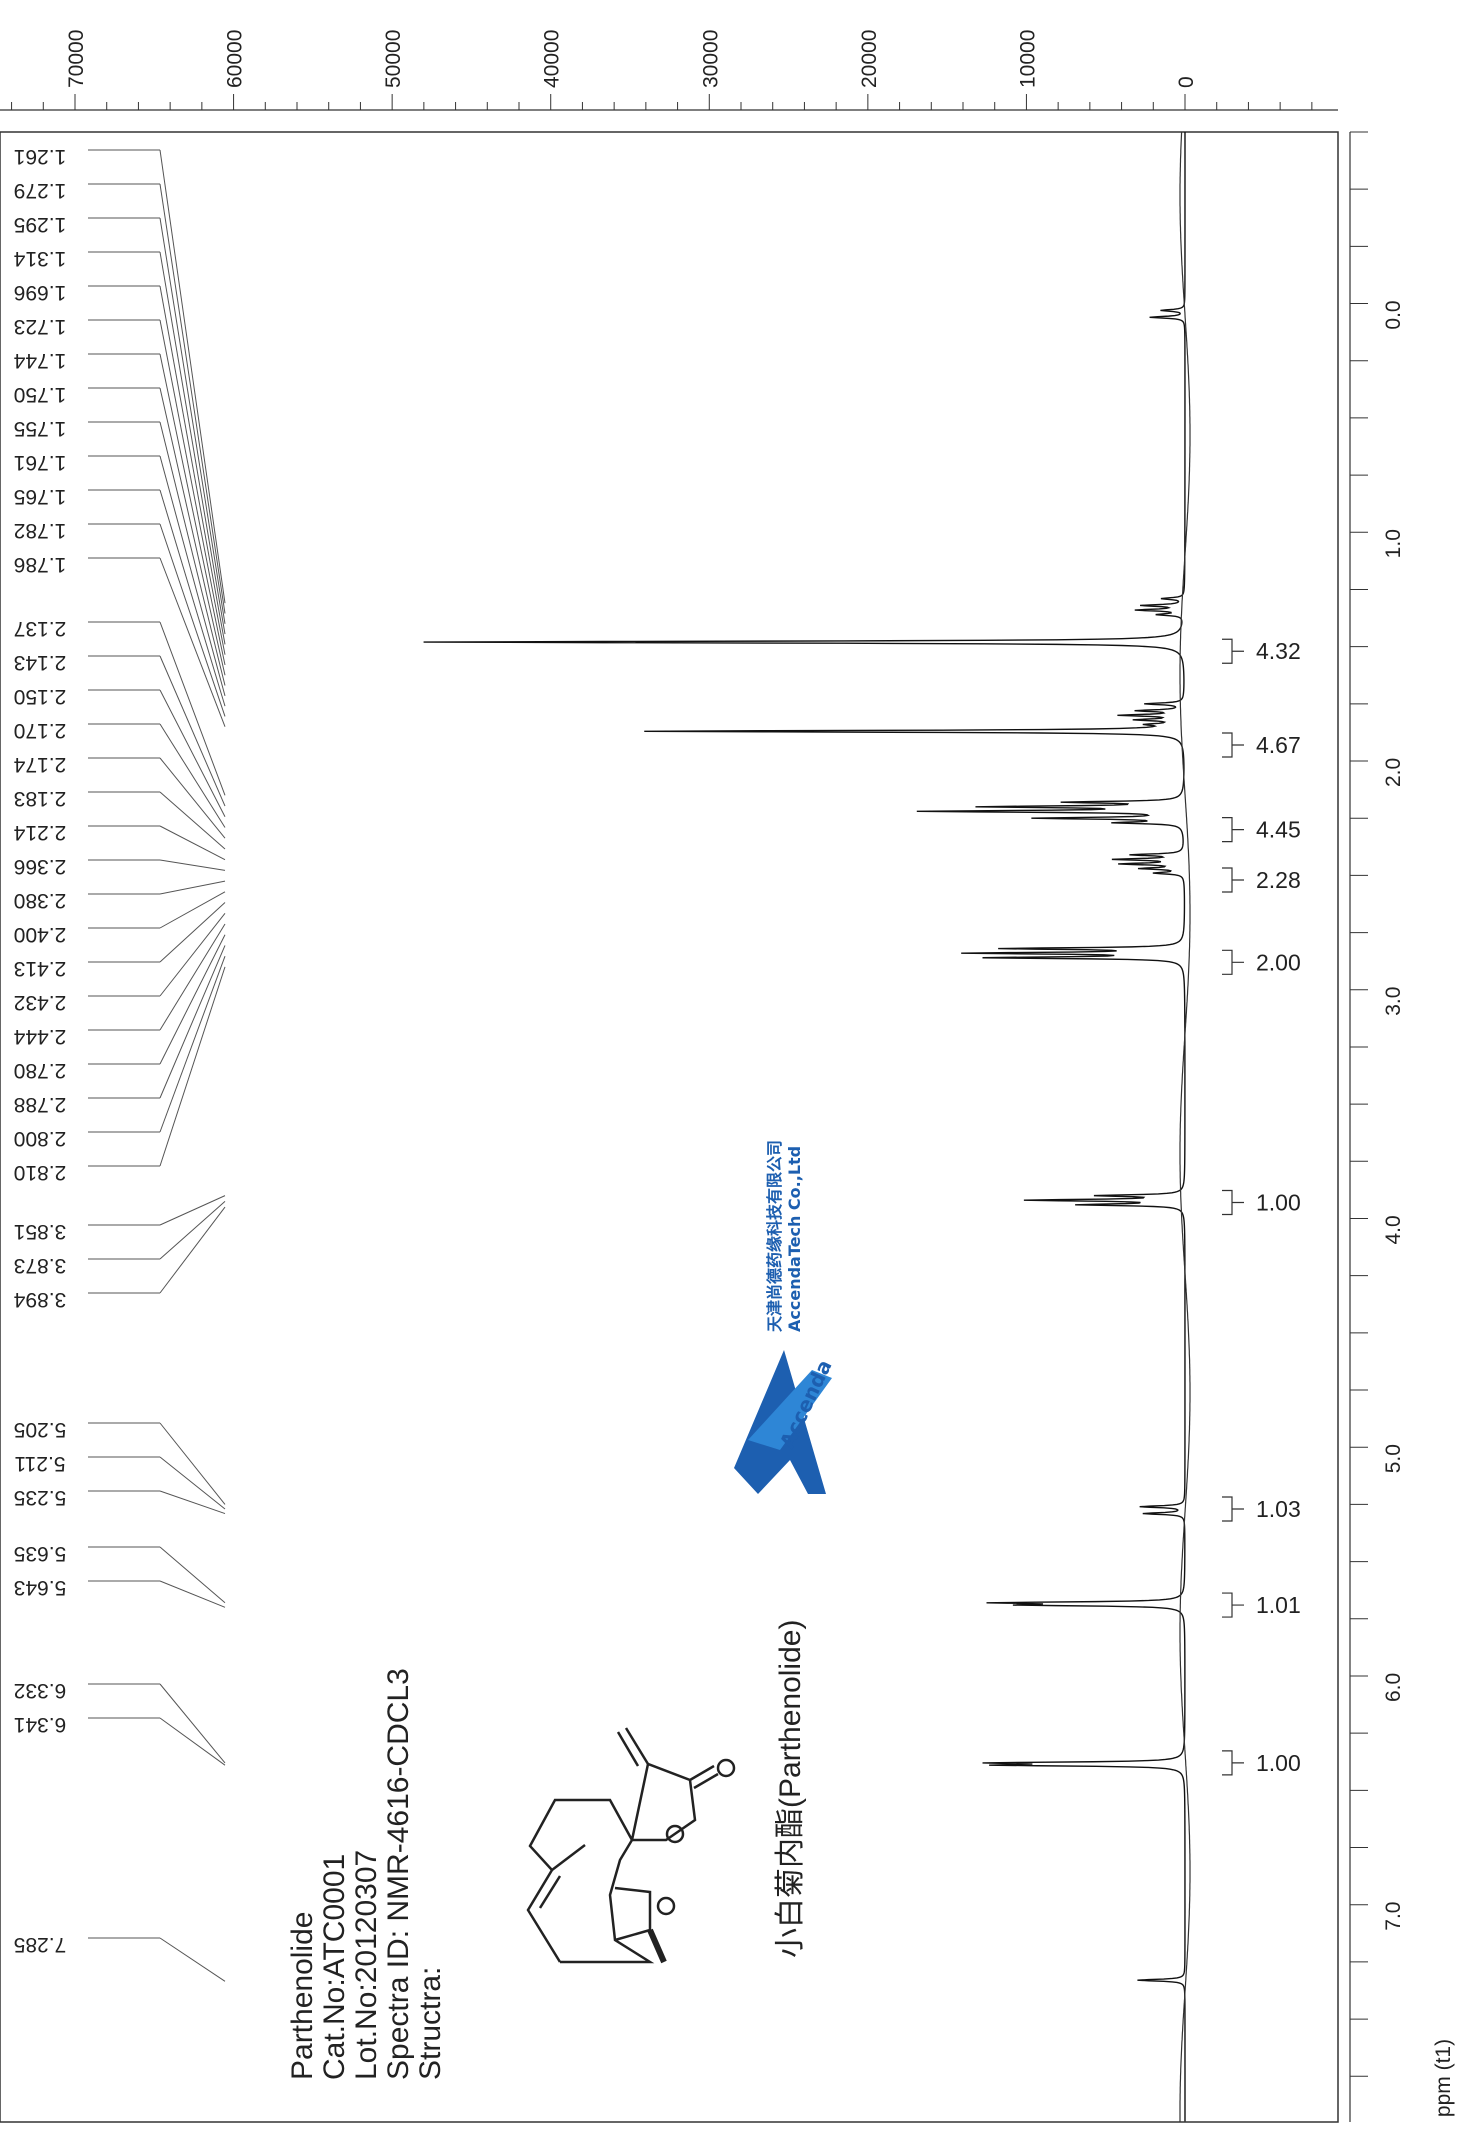  What do you see at coordinates (40, 934) in the screenshot?
I see `peak-label: 2.400` at bounding box center [40, 934].